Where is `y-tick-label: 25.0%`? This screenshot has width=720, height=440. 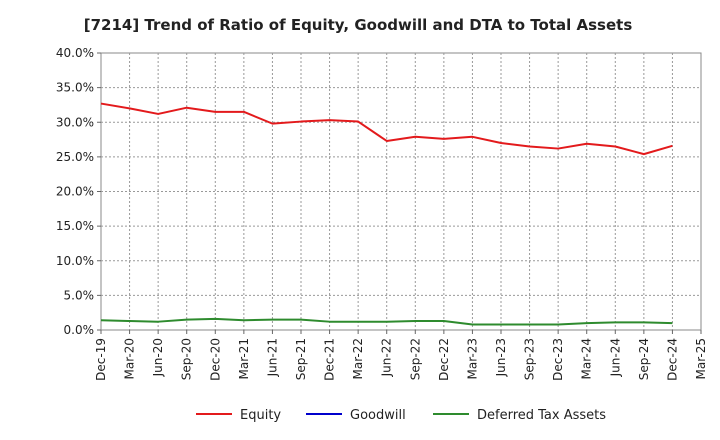 y-tick-label: 25.0% is located at coordinates (75, 157).